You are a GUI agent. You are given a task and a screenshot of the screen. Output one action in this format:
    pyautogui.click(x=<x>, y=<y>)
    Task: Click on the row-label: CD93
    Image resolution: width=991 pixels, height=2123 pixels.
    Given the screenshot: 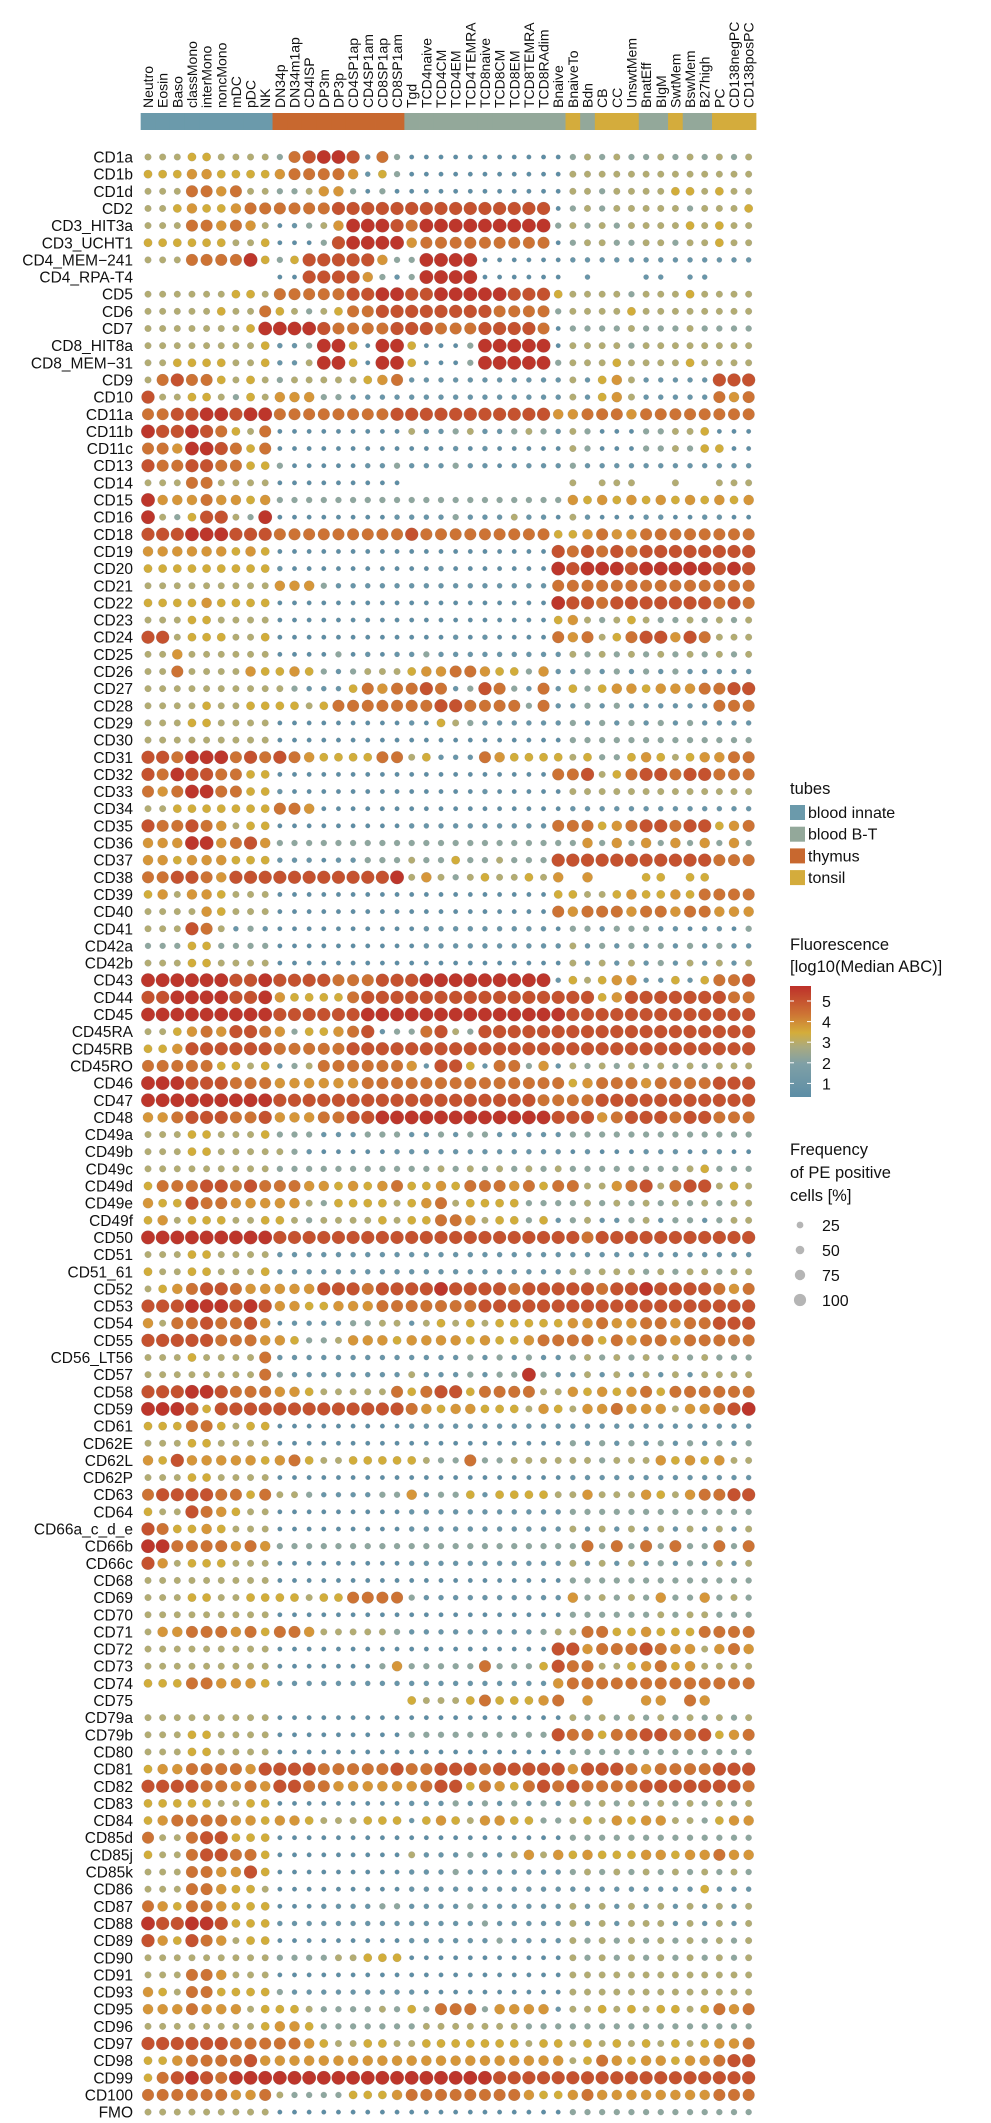 What is the action you would take?
    pyautogui.click(x=113, y=1993)
    